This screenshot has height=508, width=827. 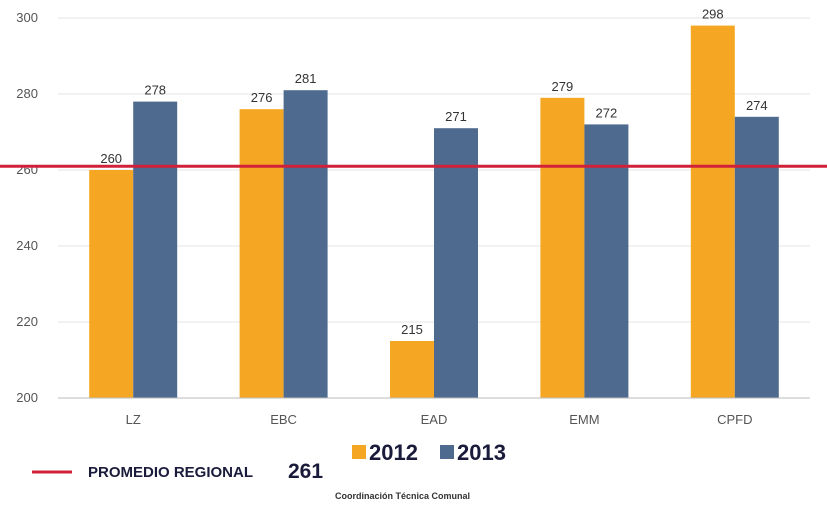 I want to click on x-tick-lz: LZ, so click(x=133, y=419).